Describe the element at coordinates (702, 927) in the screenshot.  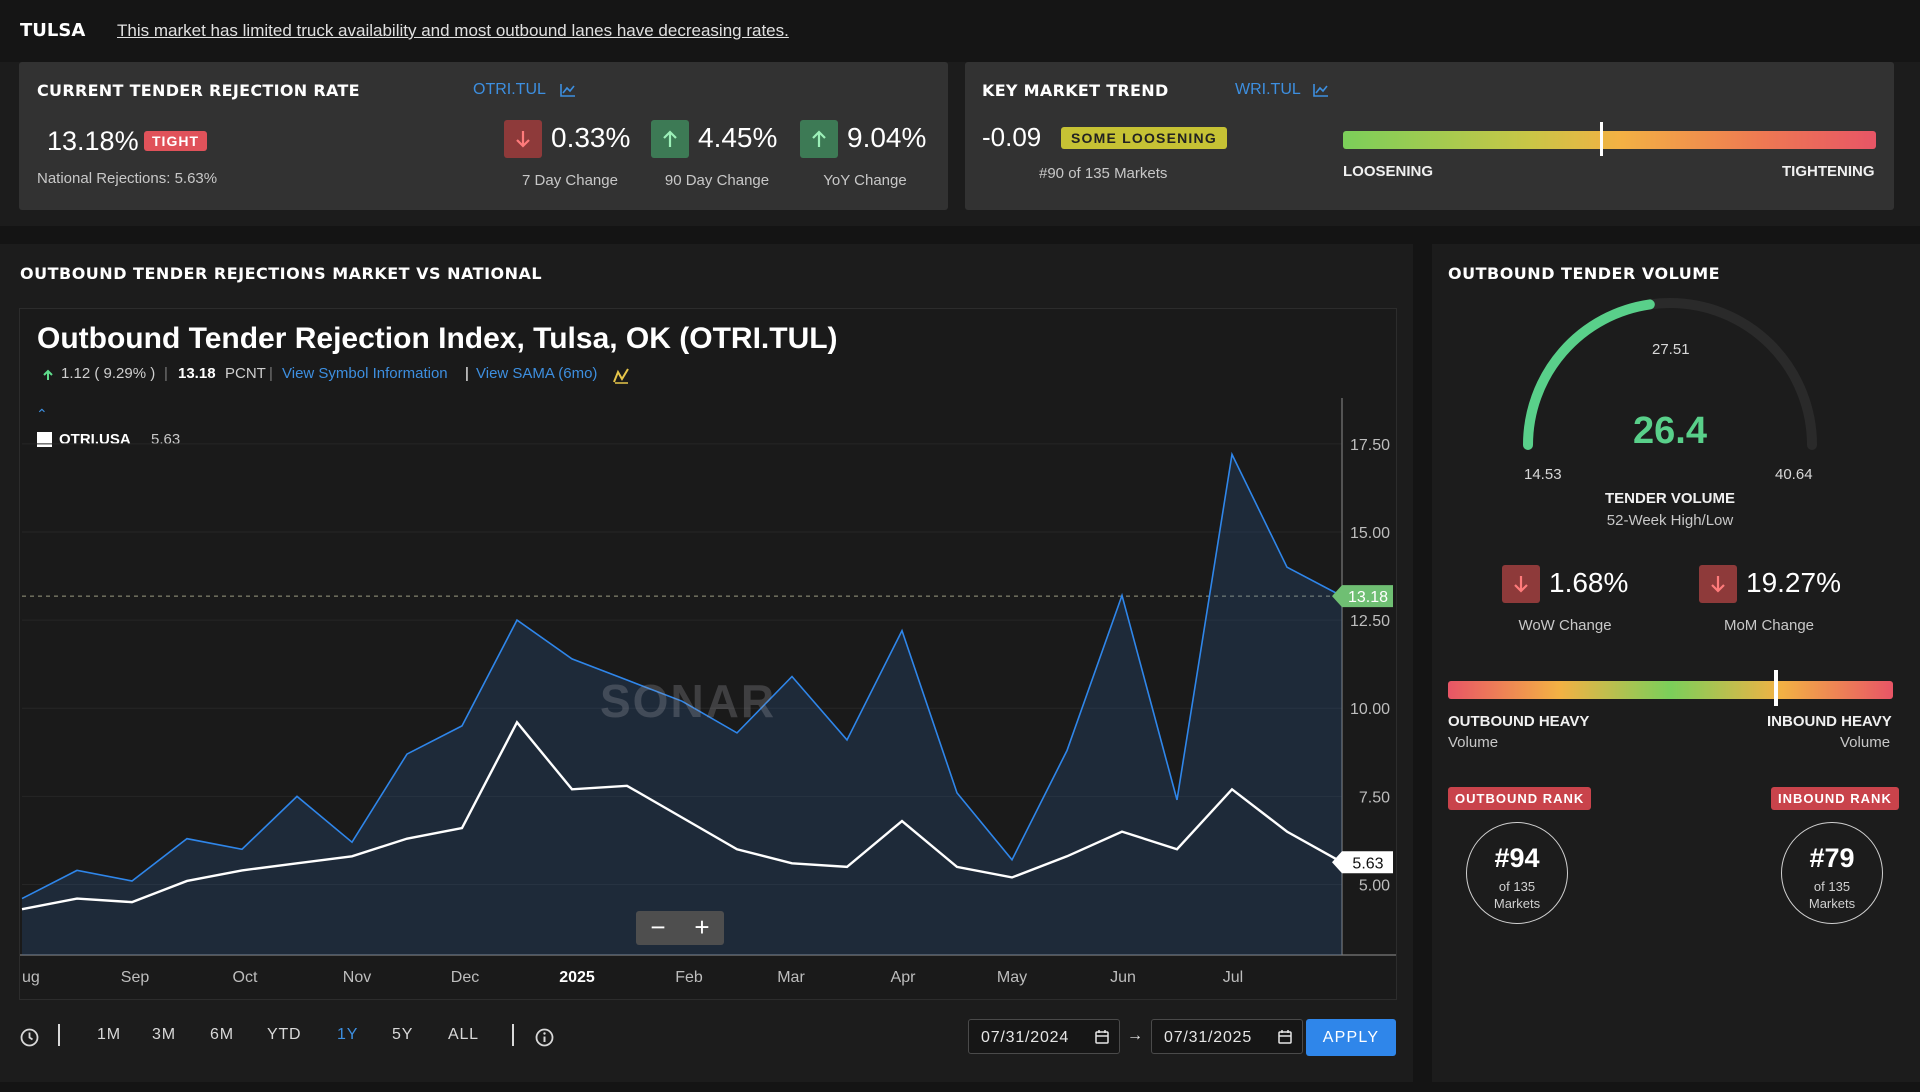
I see `zoom-in-button: +` at that location.